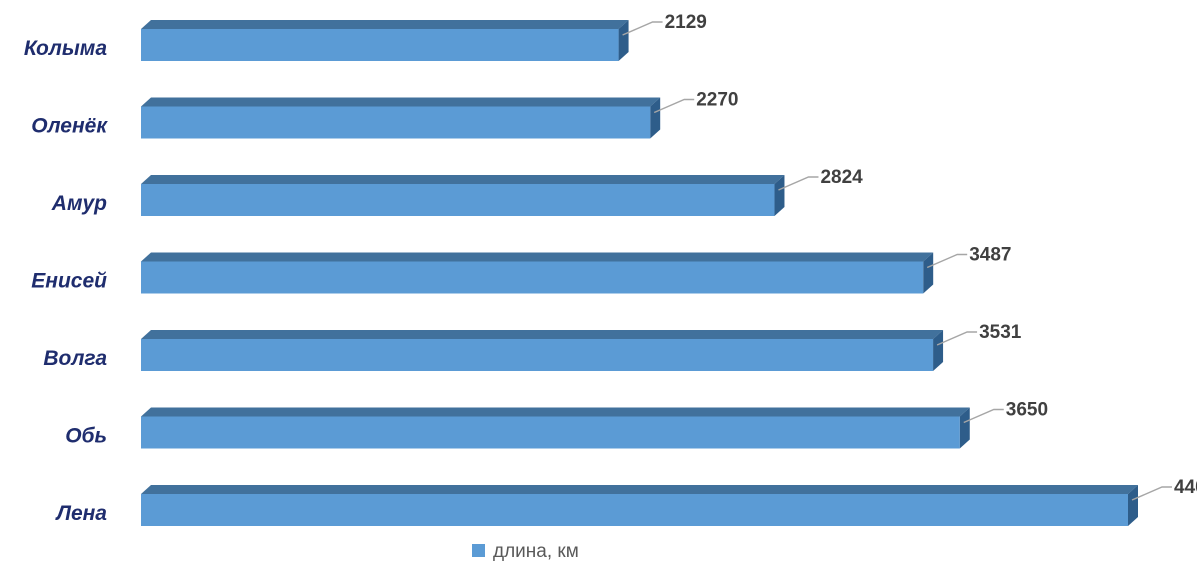 The width and height of the screenshot is (1197, 562). I want to click on value-label: 3650, so click(1027, 410).